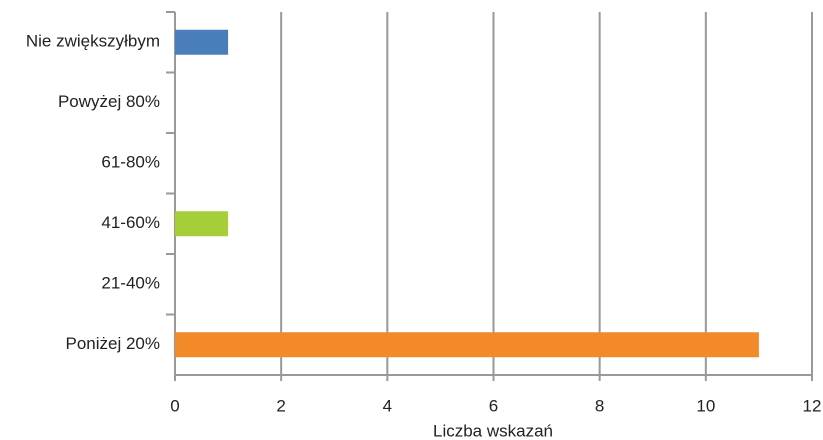  Describe the element at coordinates (705, 405) in the screenshot. I see `x-tick-label: 10` at that location.